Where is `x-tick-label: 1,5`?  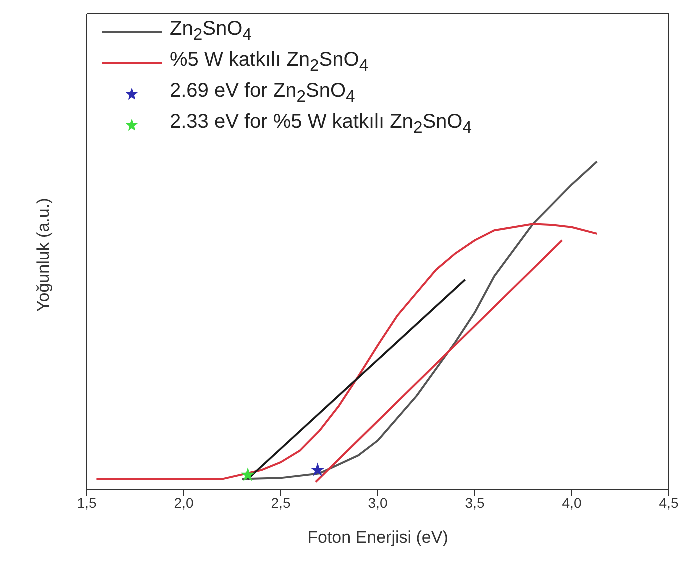 x-tick-label: 1,5 is located at coordinates (87, 502).